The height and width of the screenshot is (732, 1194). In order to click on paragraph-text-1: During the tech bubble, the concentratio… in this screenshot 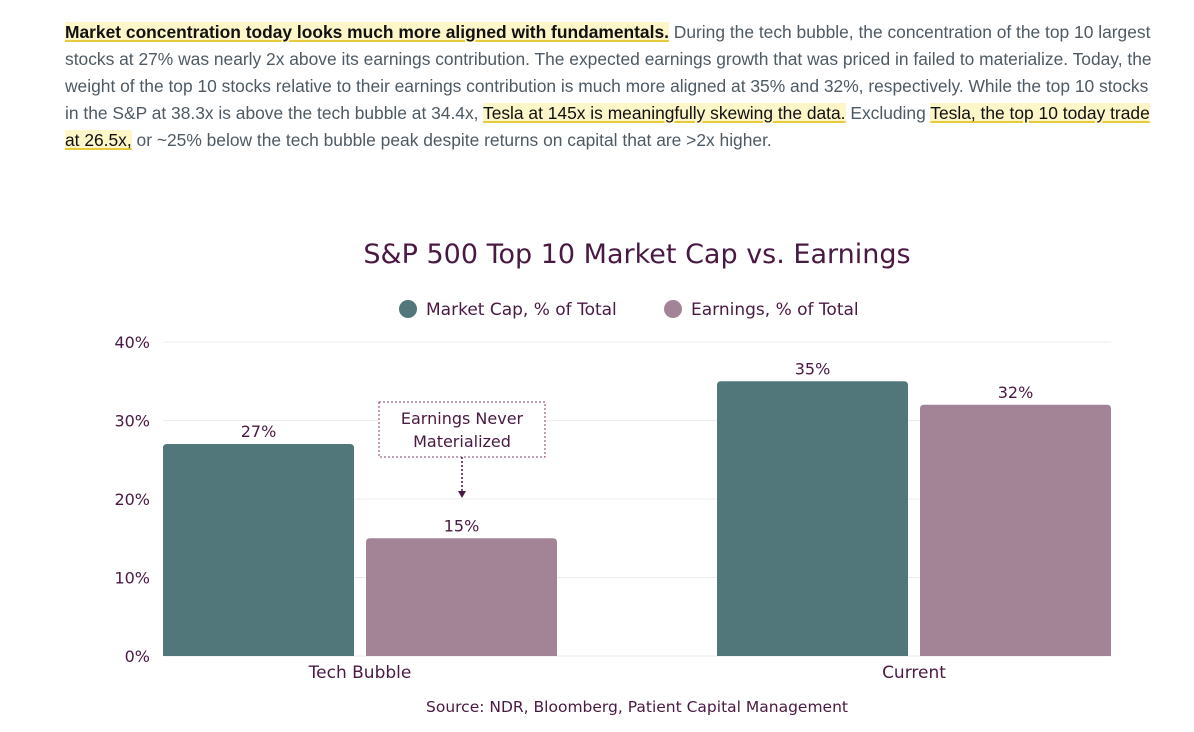, I will do `click(608, 72)`.